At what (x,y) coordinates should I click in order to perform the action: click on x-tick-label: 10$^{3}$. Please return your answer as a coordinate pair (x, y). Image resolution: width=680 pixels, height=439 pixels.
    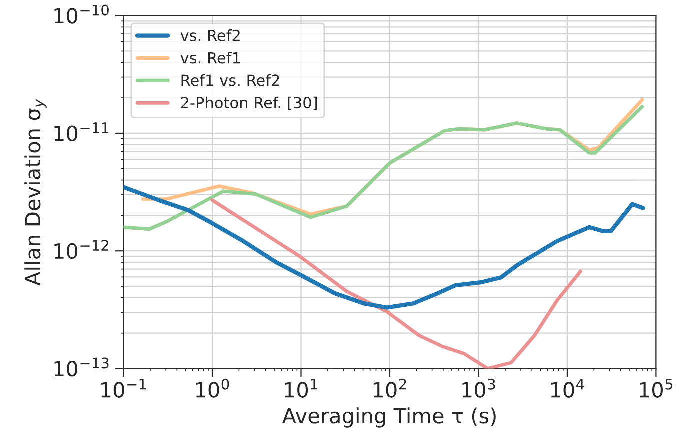
    Looking at the image, I should click on (479, 388).